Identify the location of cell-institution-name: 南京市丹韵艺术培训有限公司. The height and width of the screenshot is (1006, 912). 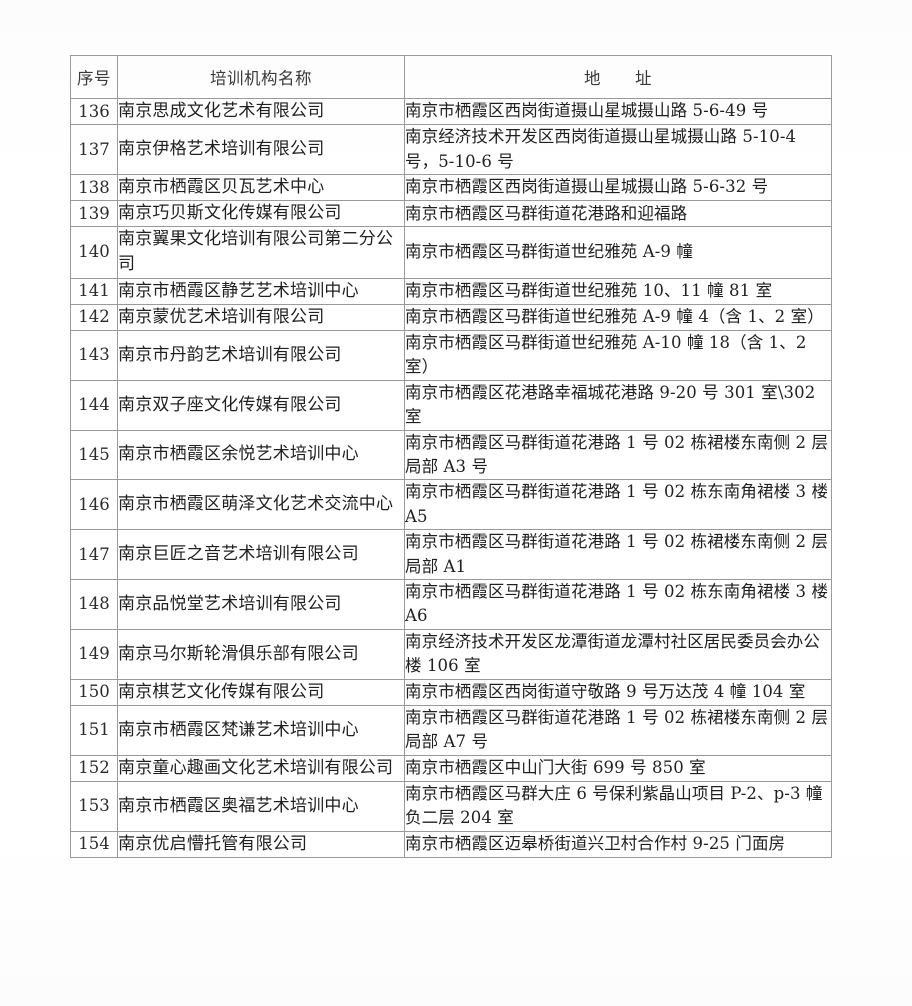
(261, 355).